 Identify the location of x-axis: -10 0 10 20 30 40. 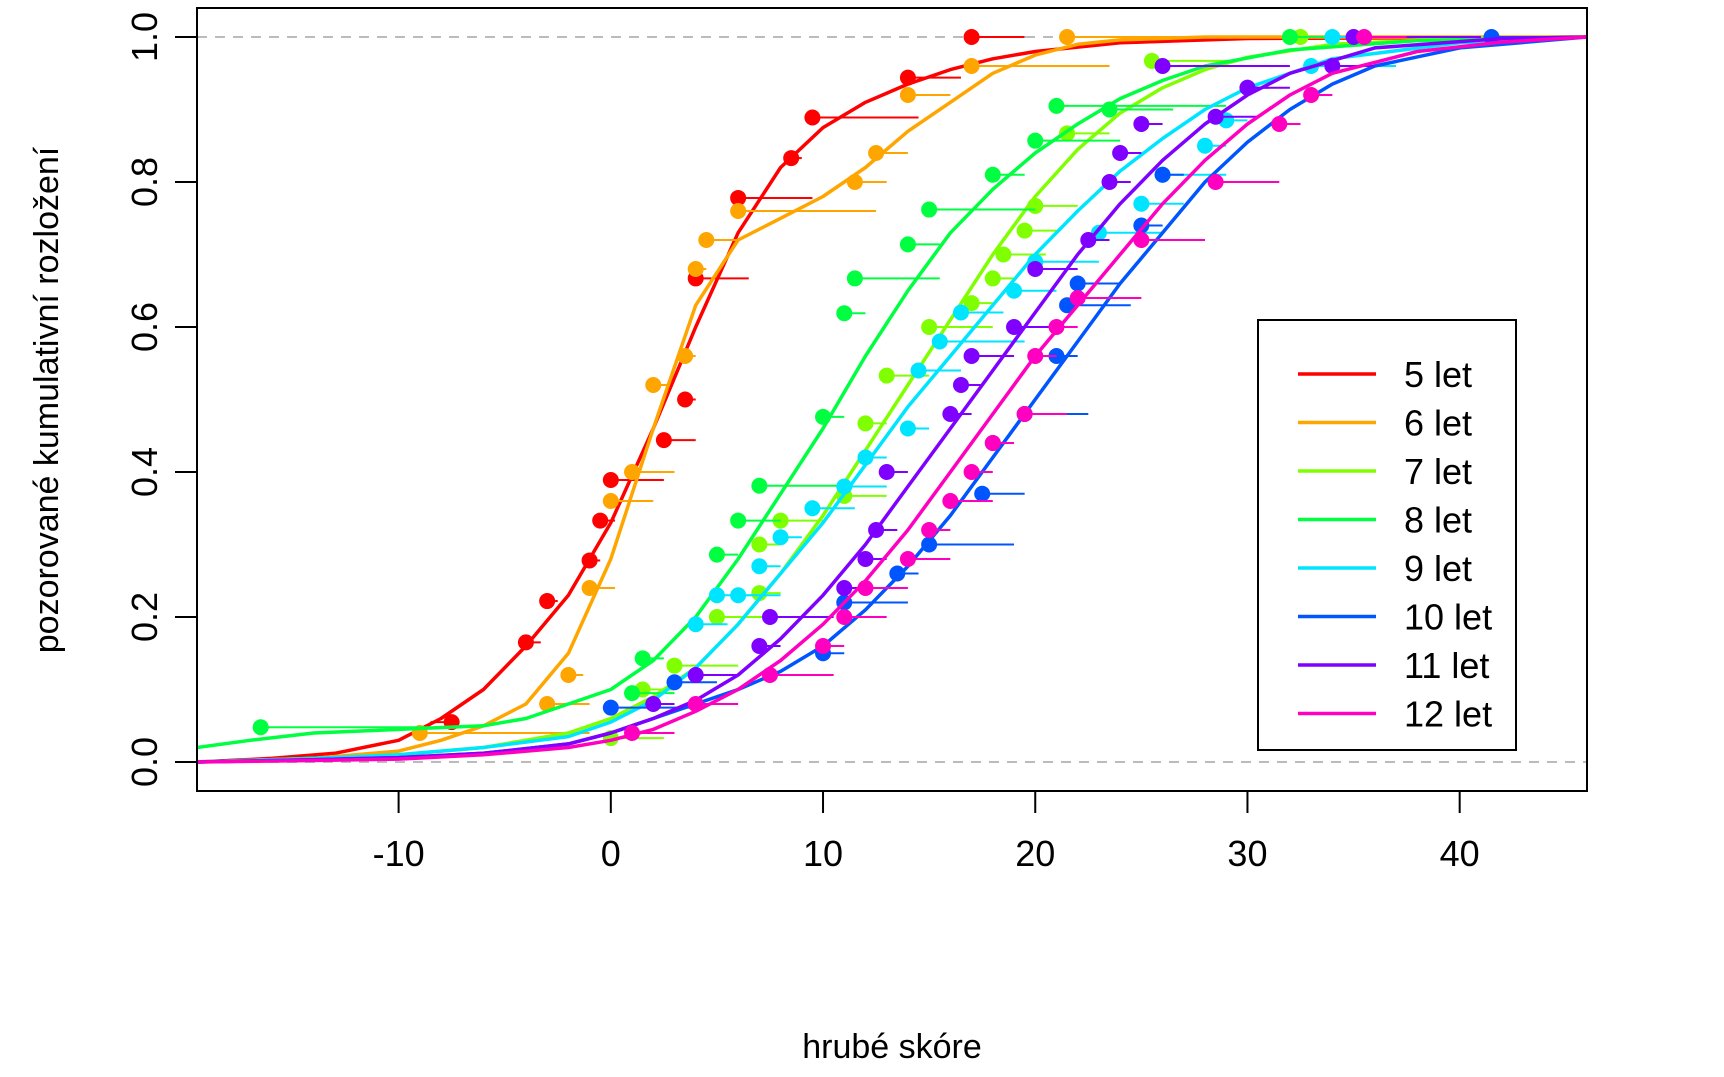
(926, 832).